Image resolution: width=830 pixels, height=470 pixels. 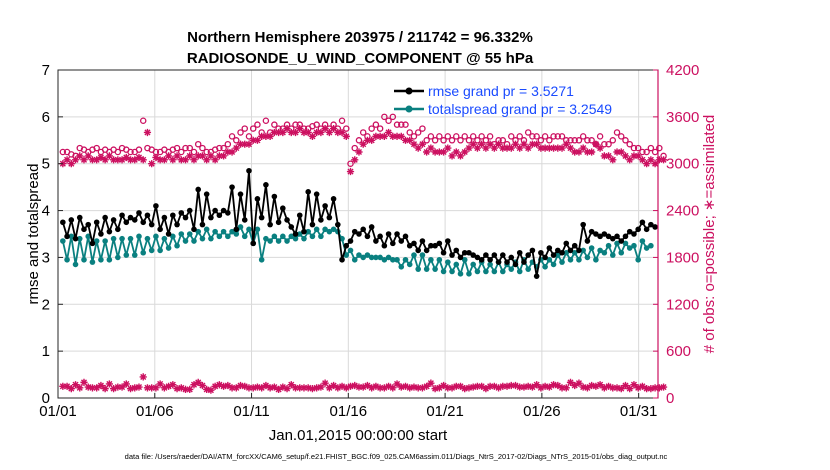 I want to click on y-axis-left-label: rmse and totalspread, so click(x=33, y=234).